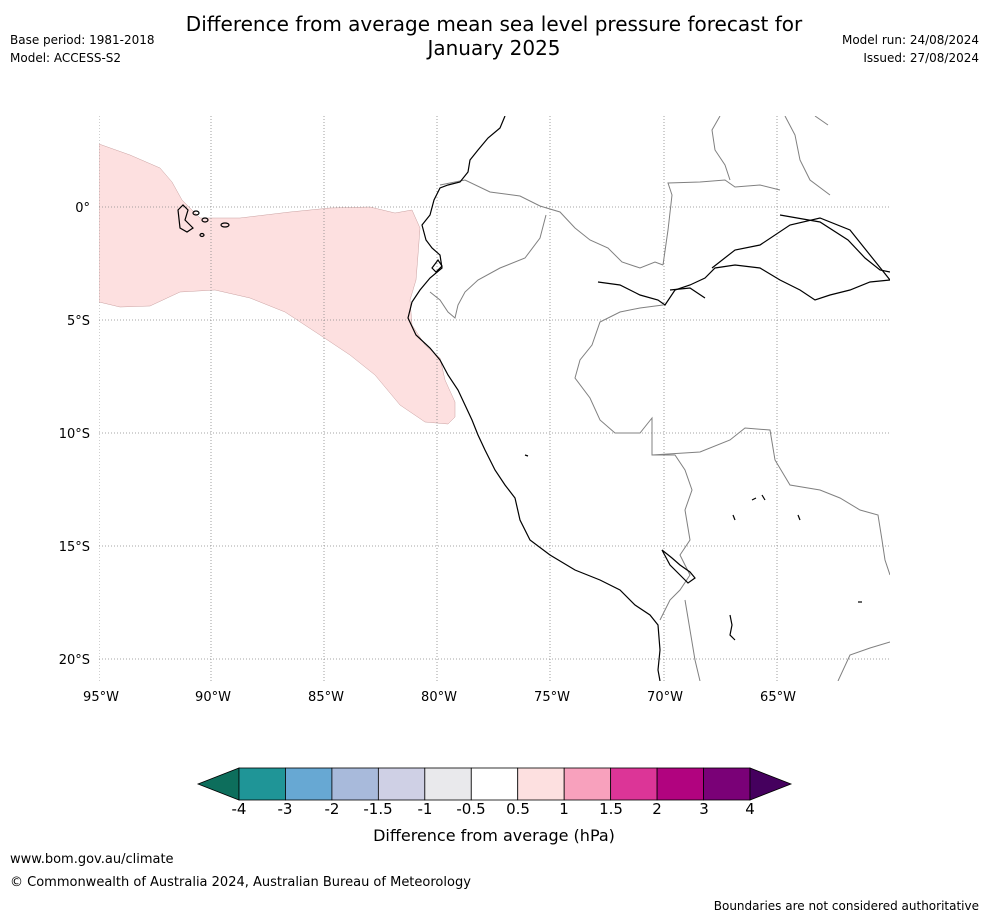 This screenshot has width=988, height=919. I want to click on lat-label-20s: 20°S, so click(74, 660).